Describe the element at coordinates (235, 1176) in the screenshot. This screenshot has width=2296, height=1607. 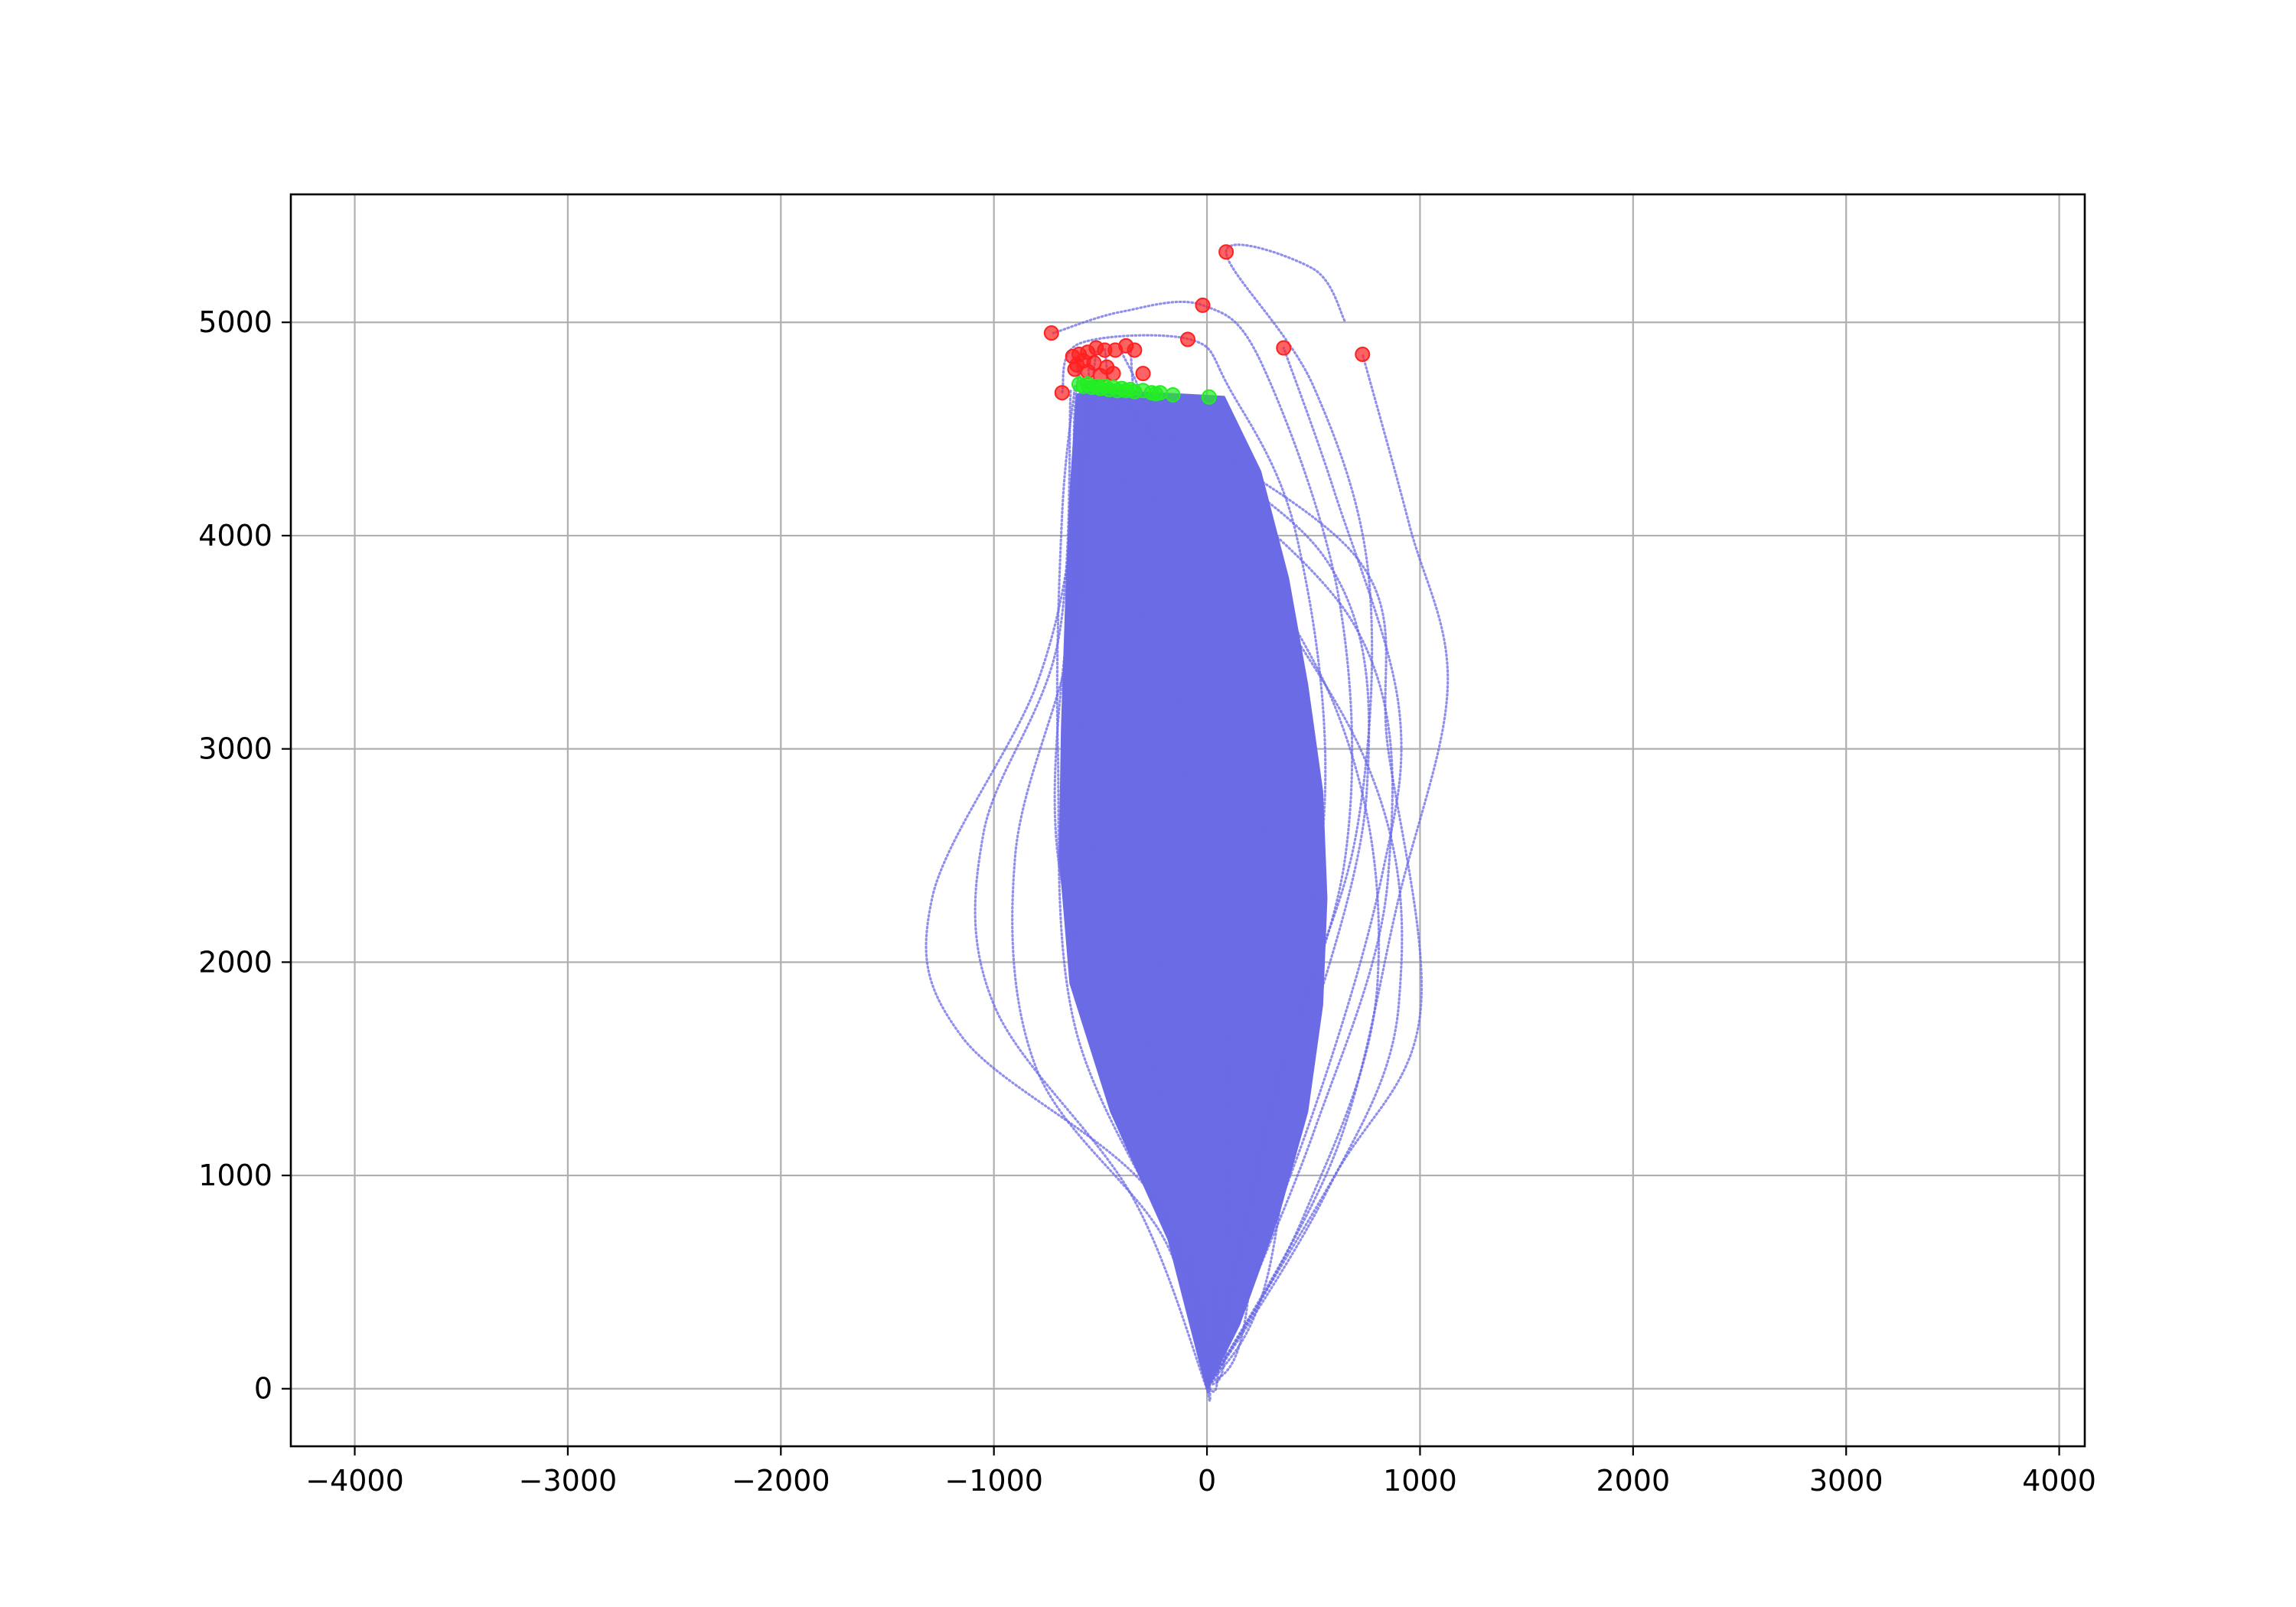
I see `y-tick-label: 1000` at that location.